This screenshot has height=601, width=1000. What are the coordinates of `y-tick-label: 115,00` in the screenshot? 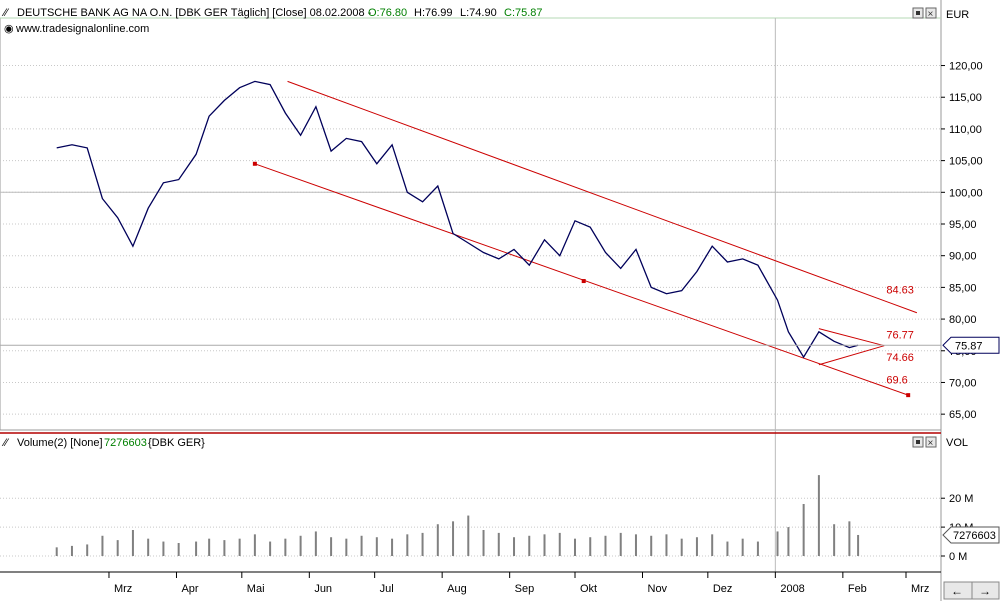 It's located at (965, 98).